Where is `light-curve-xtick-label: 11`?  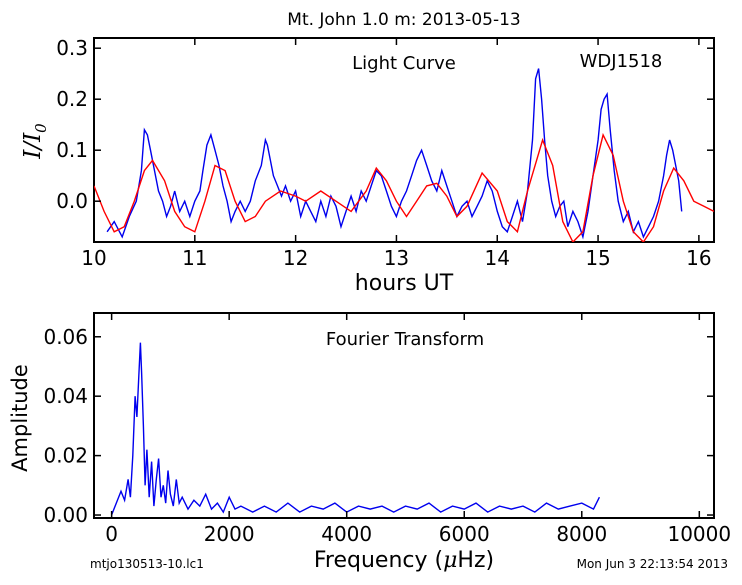
light-curve-xtick-label: 11 is located at coordinates (194, 258).